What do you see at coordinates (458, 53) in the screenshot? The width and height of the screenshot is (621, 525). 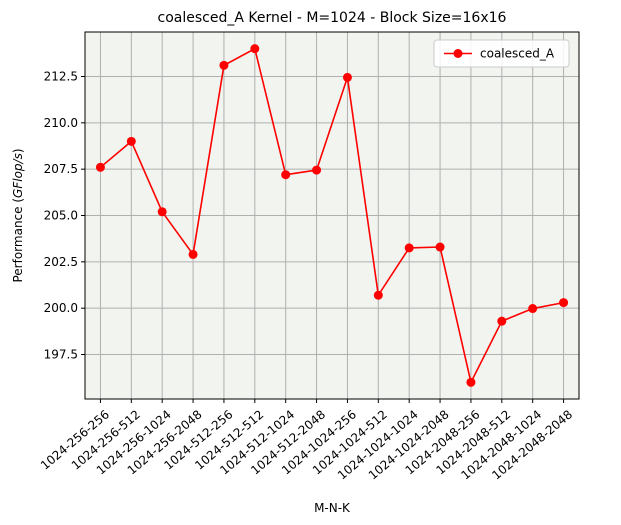 I see `legend-marker-icon` at bounding box center [458, 53].